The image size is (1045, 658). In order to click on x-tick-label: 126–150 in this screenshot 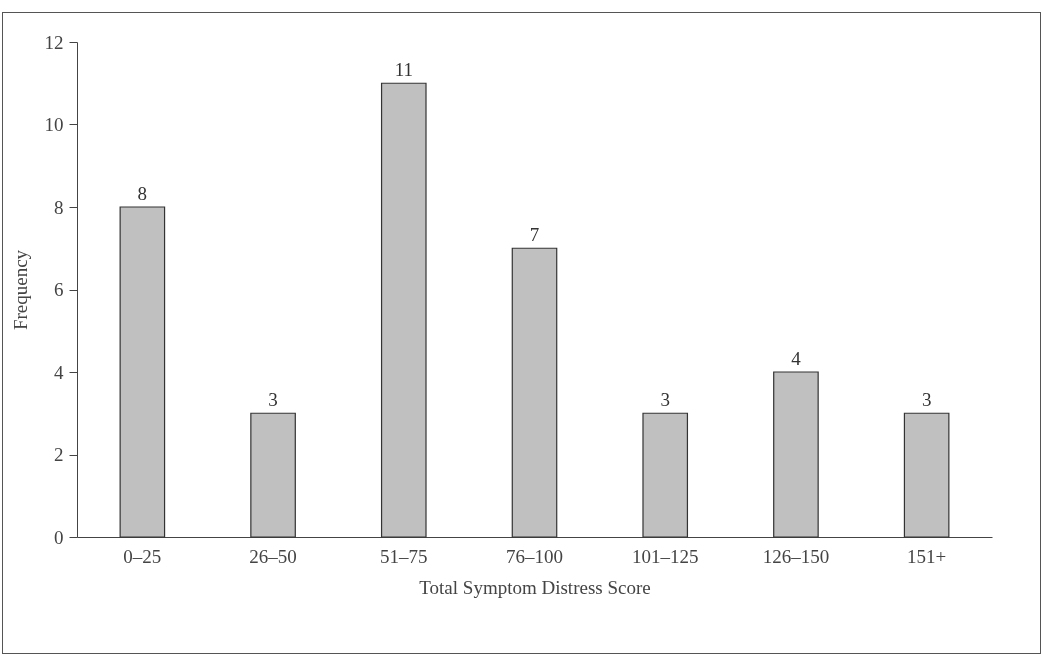, I will do `click(796, 556)`.